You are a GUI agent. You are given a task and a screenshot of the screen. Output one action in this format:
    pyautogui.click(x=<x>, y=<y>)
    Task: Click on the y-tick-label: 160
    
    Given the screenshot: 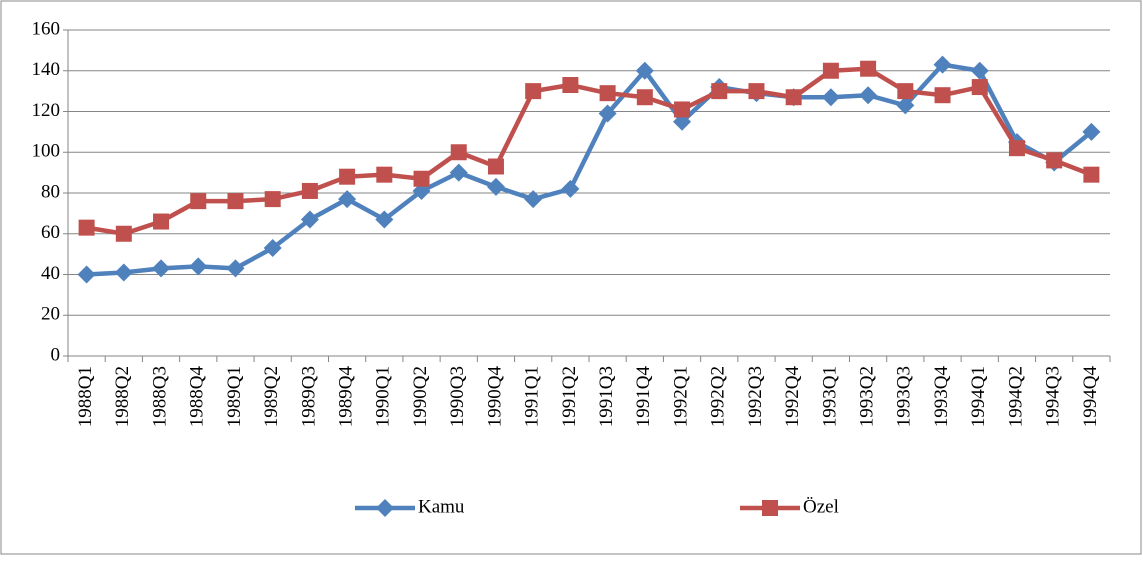 What is the action you would take?
    pyautogui.click(x=46, y=28)
    